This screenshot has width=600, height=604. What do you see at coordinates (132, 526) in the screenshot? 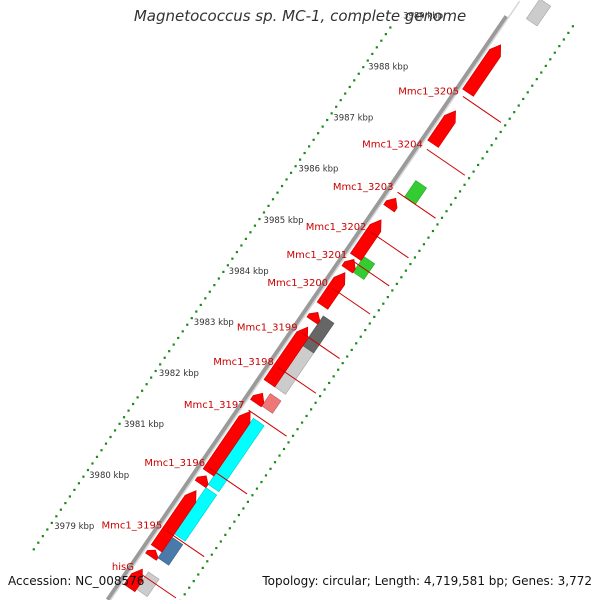
I see `gene-label: Mmc1_3195` at bounding box center [132, 526].